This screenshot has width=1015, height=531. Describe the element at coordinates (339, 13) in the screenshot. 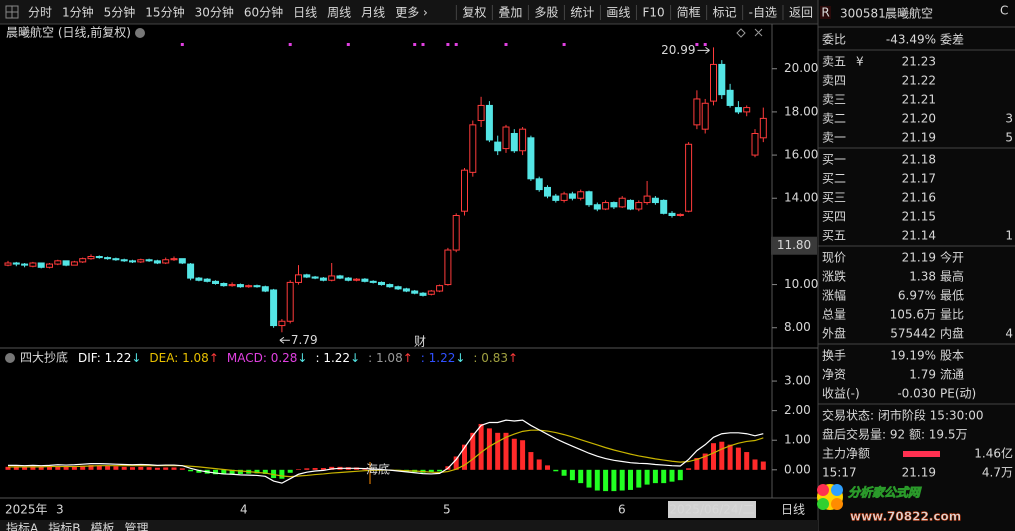

I see `period-tab: 周线` at that location.